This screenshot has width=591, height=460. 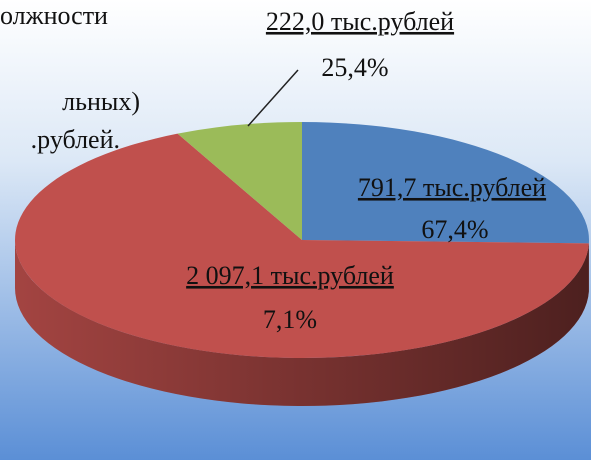 What do you see at coordinates (290, 275) in the screenshot?
I see `data-label: 2 097,1 тыс.рублей` at bounding box center [290, 275].